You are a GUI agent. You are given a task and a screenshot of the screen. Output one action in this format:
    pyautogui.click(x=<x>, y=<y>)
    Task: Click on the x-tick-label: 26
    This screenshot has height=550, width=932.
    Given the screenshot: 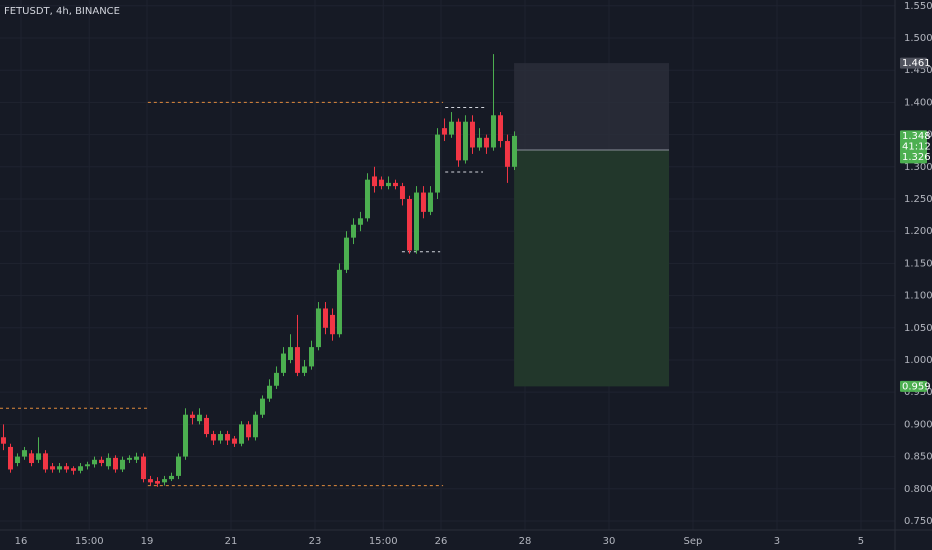 What is the action you would take?
    pyautogui.click(x=441, y=541)
    